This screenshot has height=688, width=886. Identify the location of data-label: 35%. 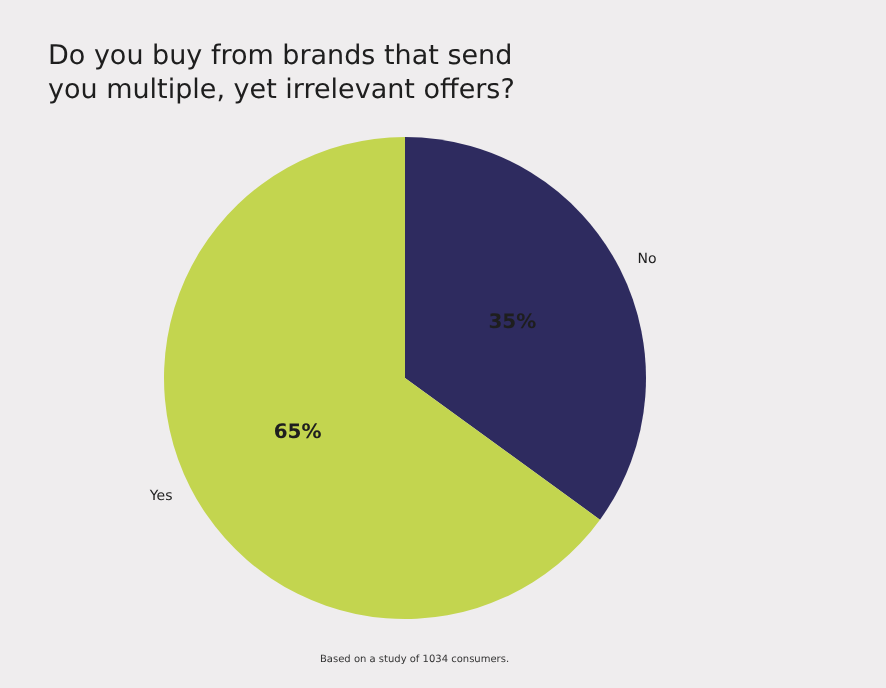
(512, 323).